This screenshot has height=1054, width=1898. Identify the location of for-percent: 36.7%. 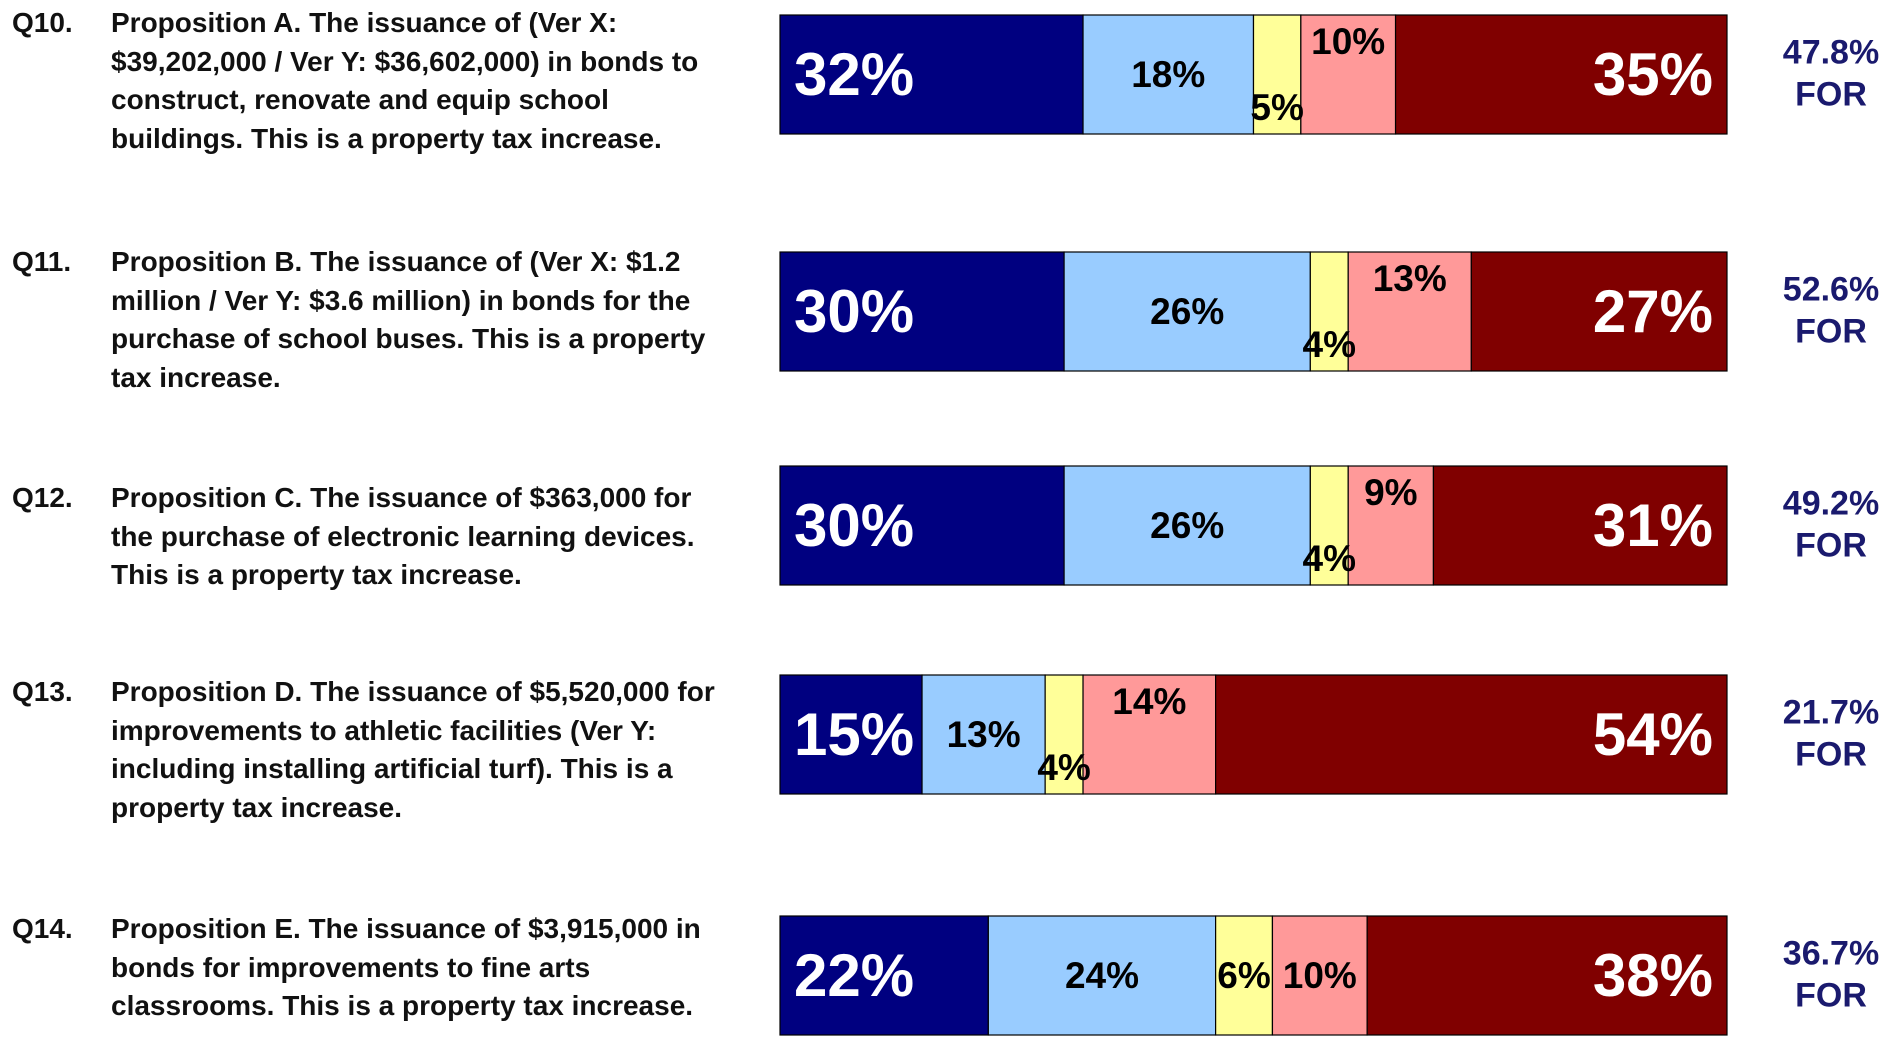
(1831, 954).